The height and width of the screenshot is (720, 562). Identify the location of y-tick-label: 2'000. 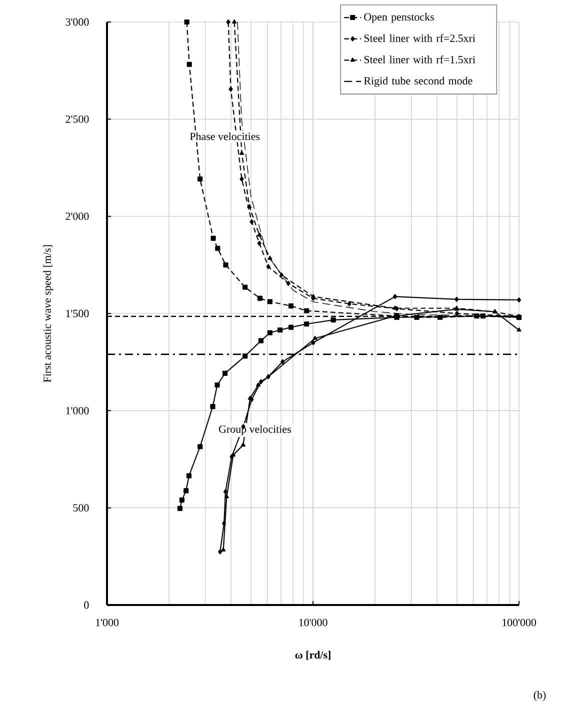
(77, 216).